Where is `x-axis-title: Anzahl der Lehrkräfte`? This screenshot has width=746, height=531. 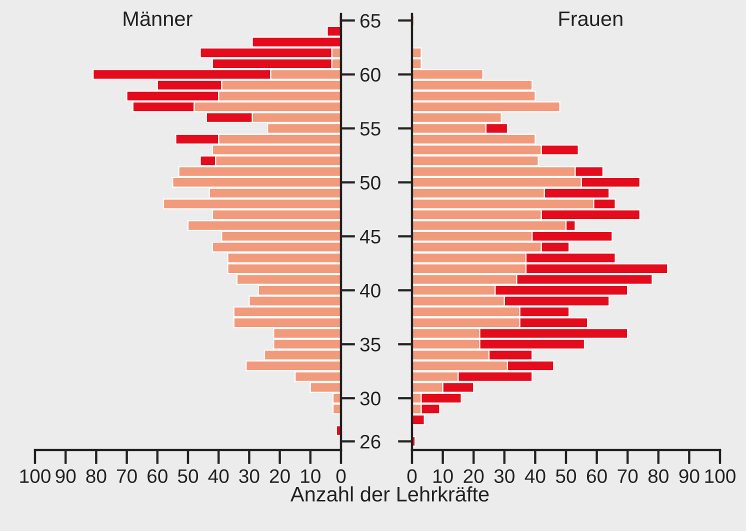
x-axis-title: Anzahl der Lehrkräfte is located at coordinates (389, 494).